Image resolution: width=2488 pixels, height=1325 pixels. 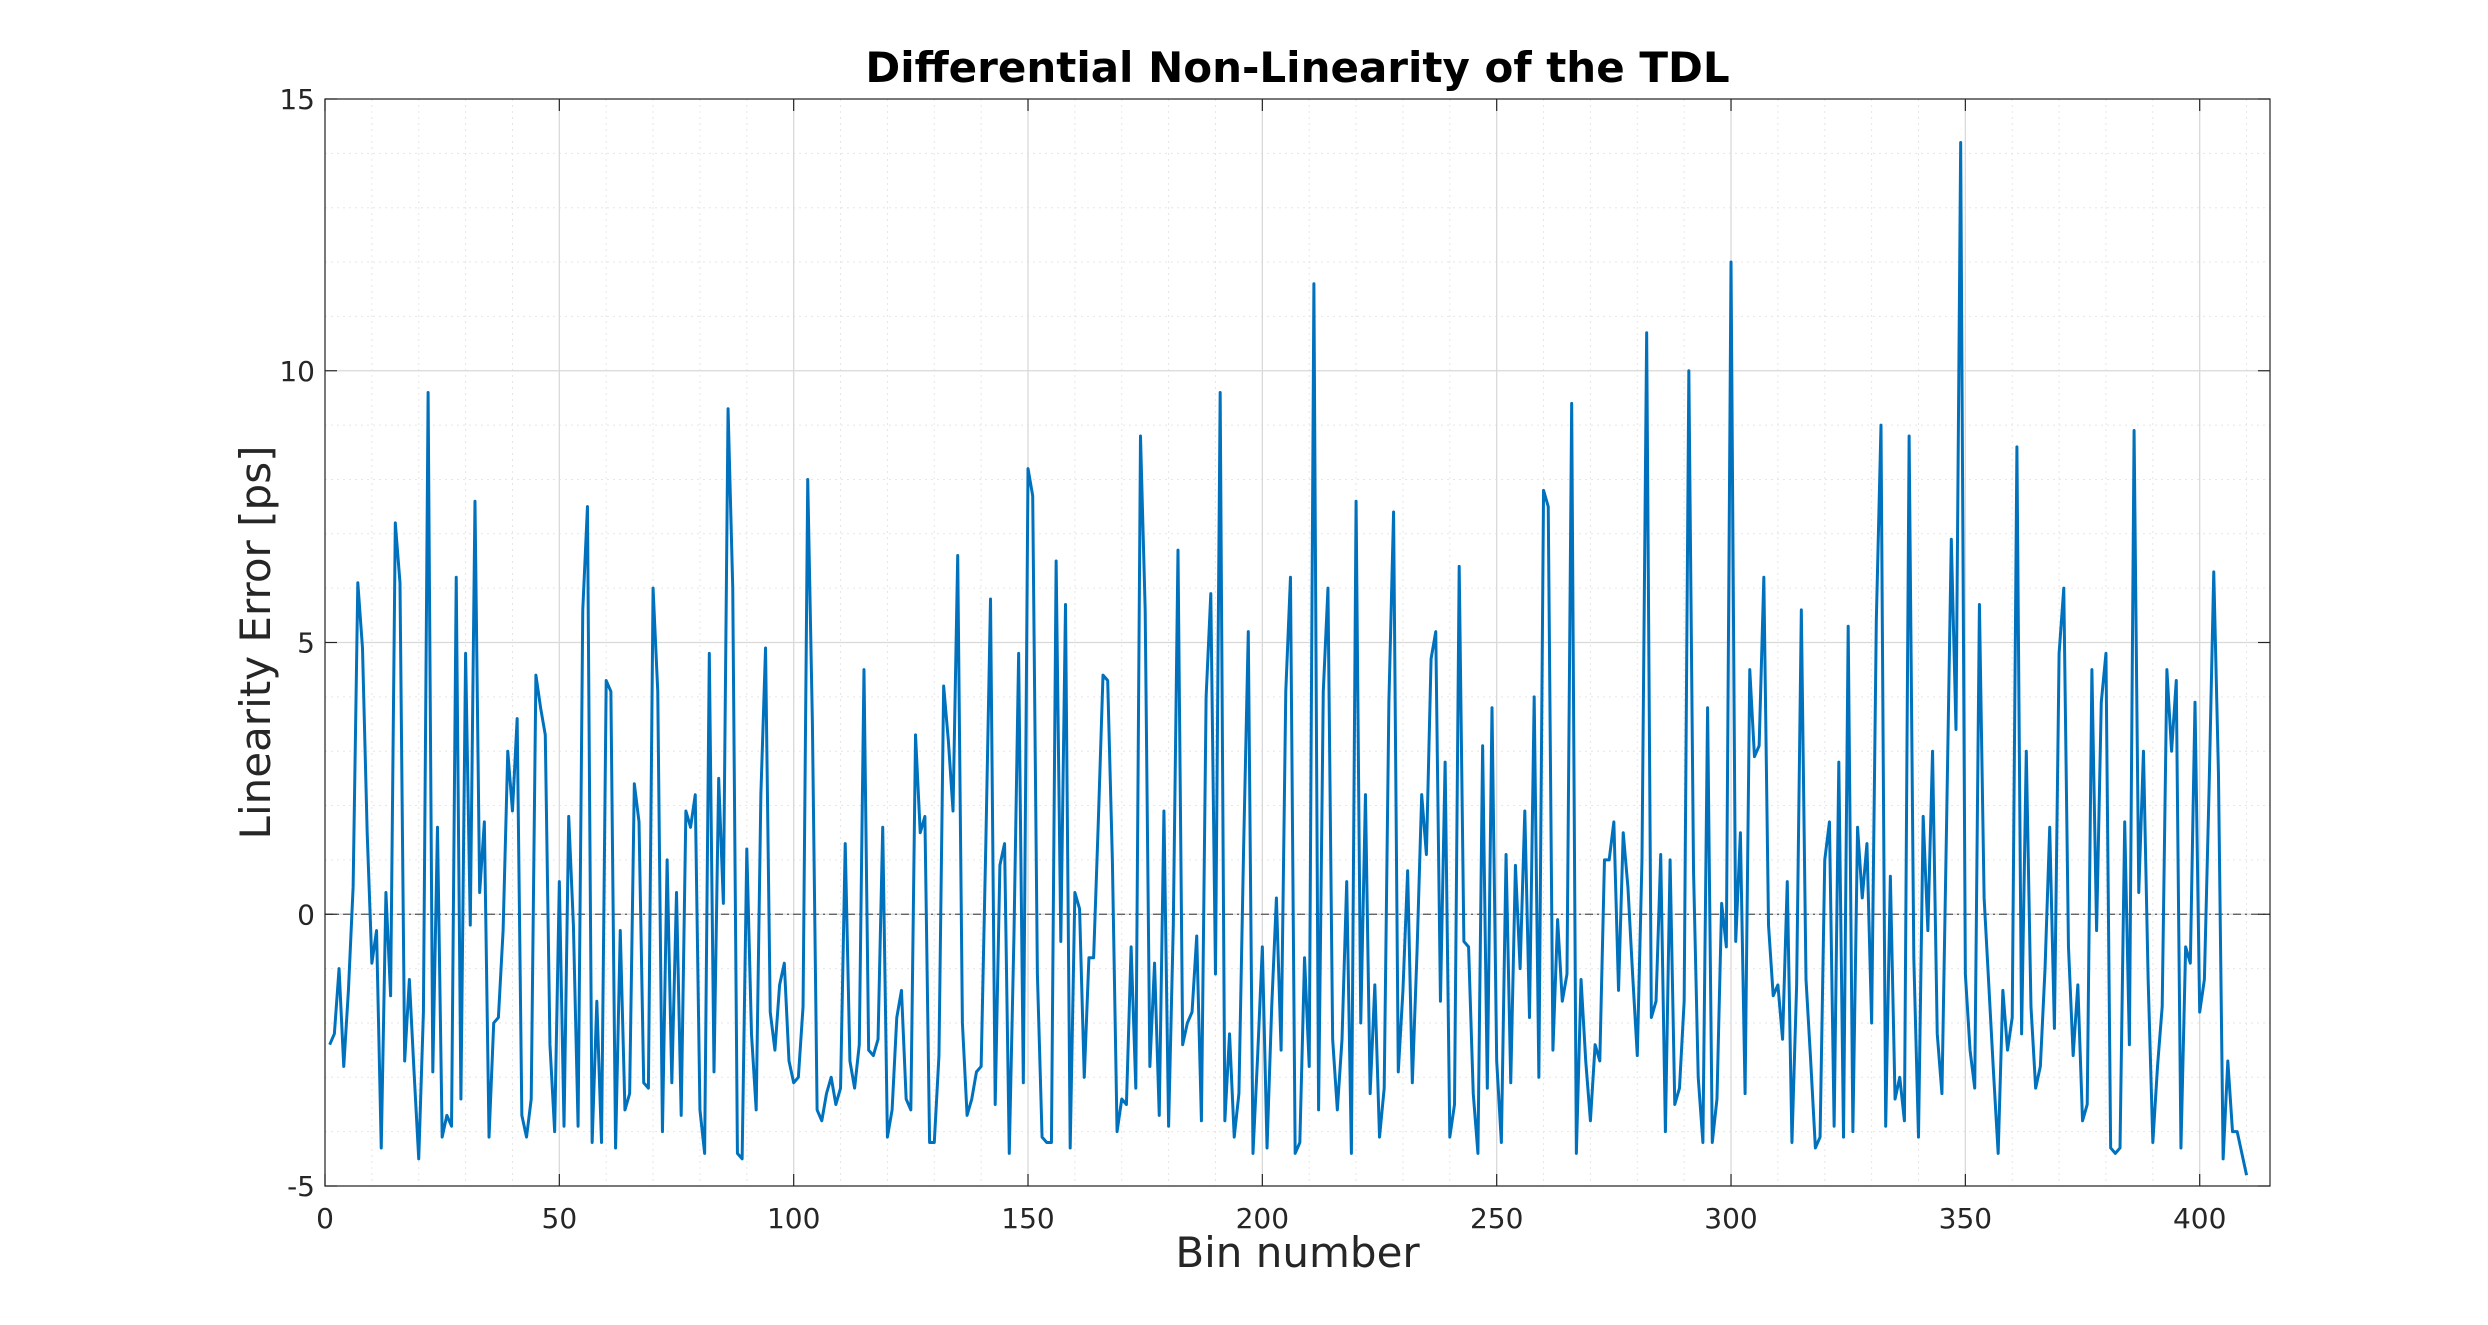 I want to click on x-tick-label: 250, so click(x=1496, y=1218).